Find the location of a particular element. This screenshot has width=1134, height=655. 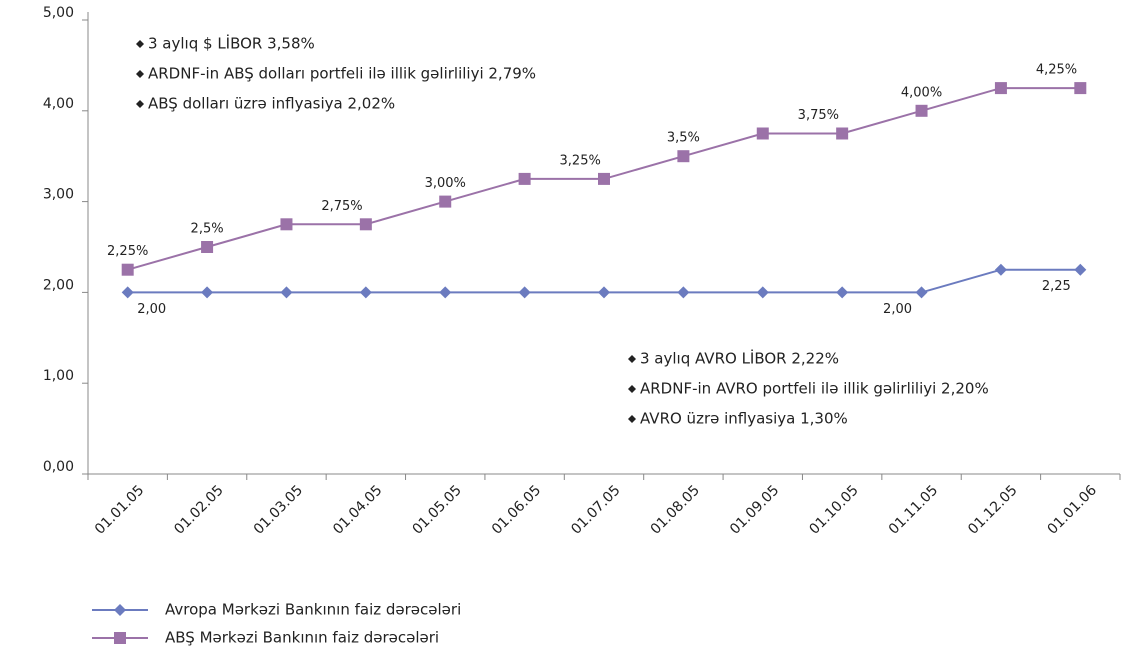

data-label: 4,25% is located at coordinates (1056, 70).